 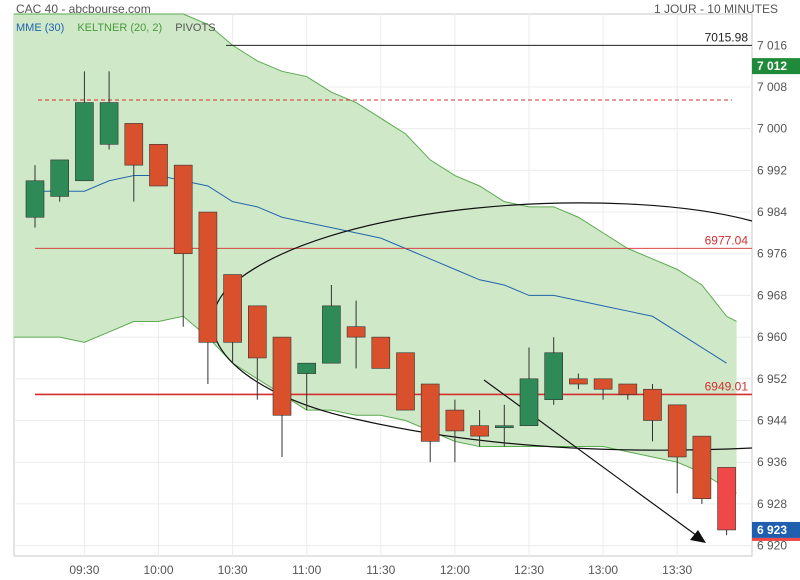 What do you see at coordinates (380, 570) in the screenshot?
I see `x-tick-label: 11:30` at bounding box center [380, 570].